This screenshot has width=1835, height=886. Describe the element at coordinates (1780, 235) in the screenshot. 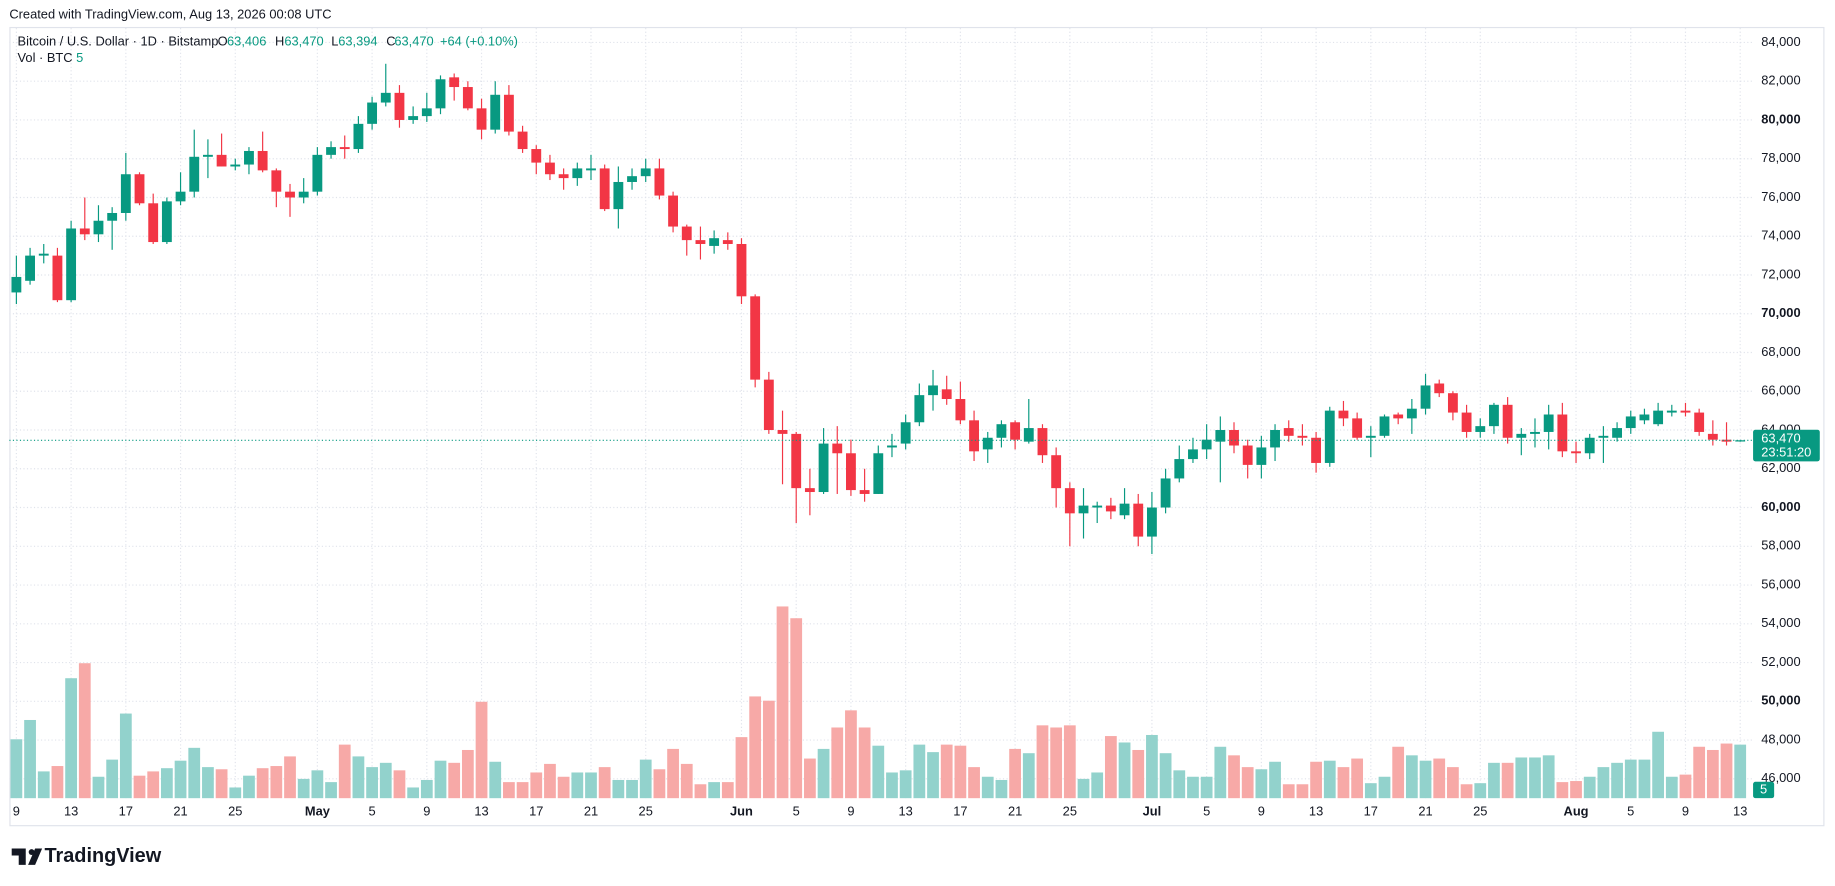

I see `y-tick-label: 74,000` at that location.